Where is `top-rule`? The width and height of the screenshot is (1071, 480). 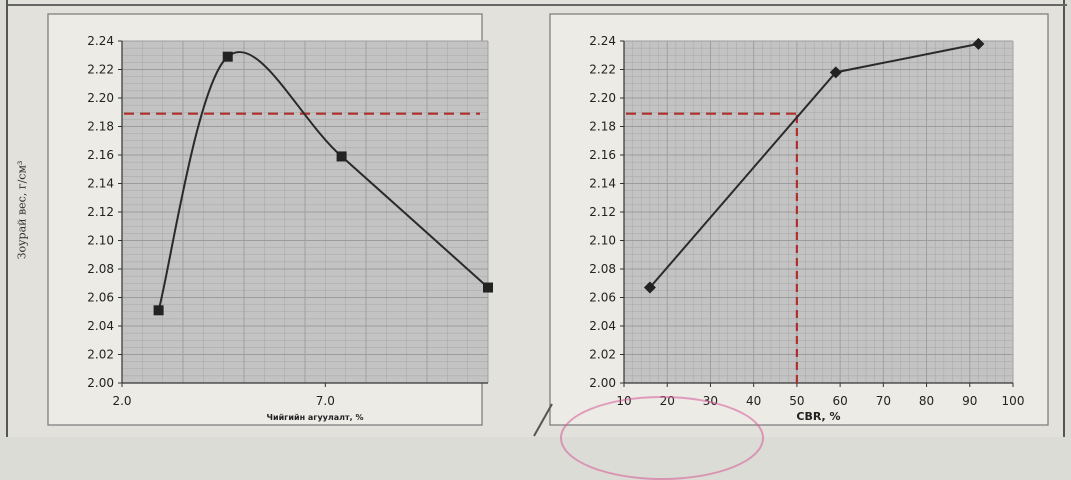
top-rule is located at coordinates (537, 5).